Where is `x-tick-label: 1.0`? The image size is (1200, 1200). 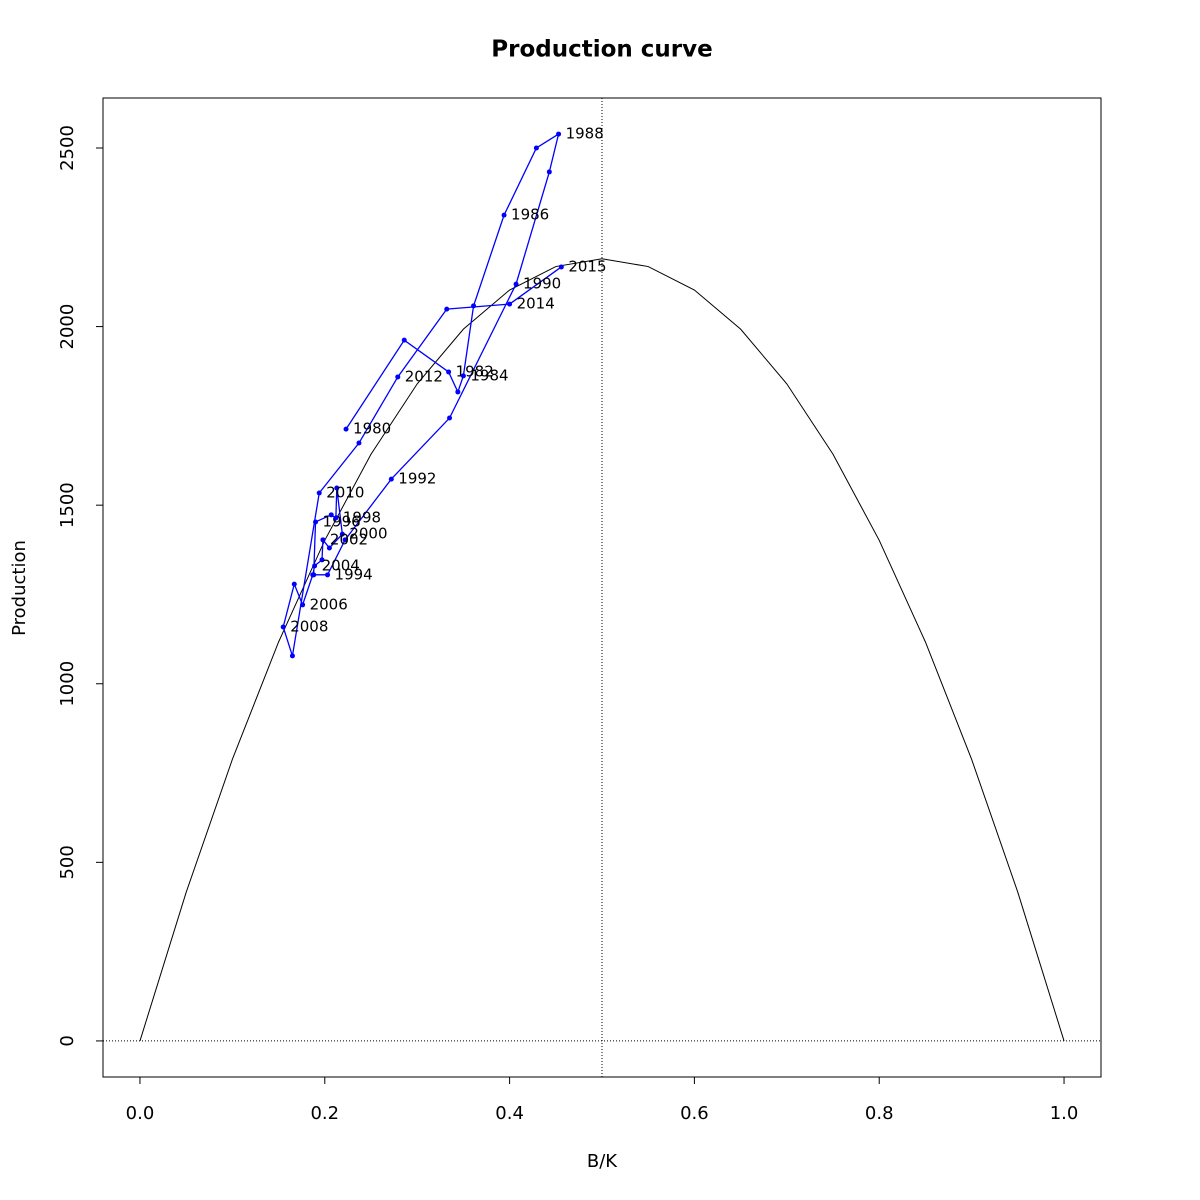 x-tick-label: 1.0 is located at coordinates (1064, 1113).